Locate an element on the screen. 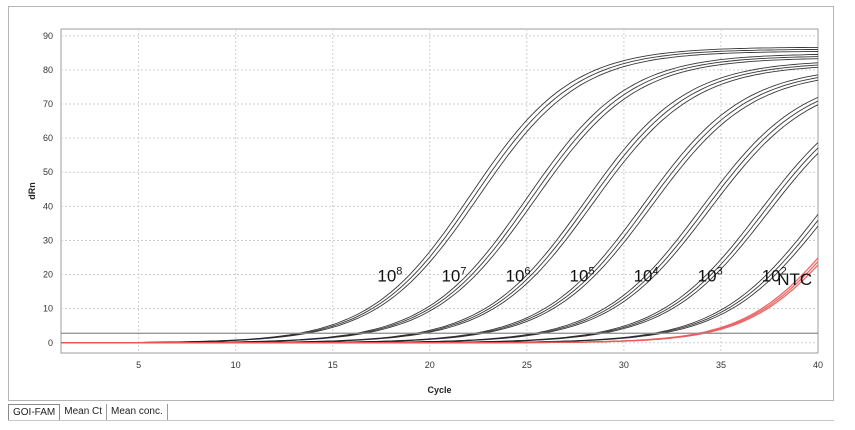 This screenshot has width=855, height=430. y-tick-label: 50 is located at coordinates (48, 172).